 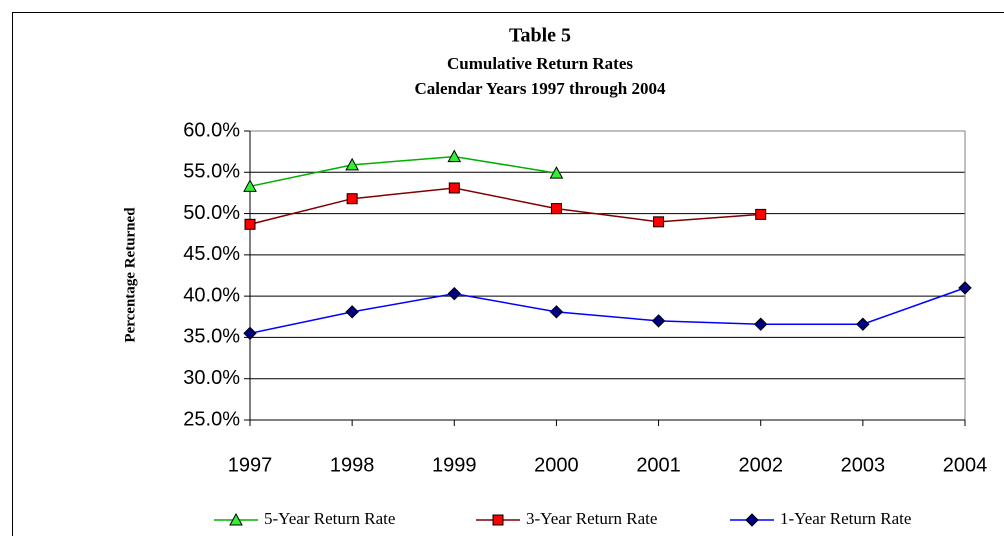 I want to click on y-tick-label: 55.0%, so click(x=211, y=172).